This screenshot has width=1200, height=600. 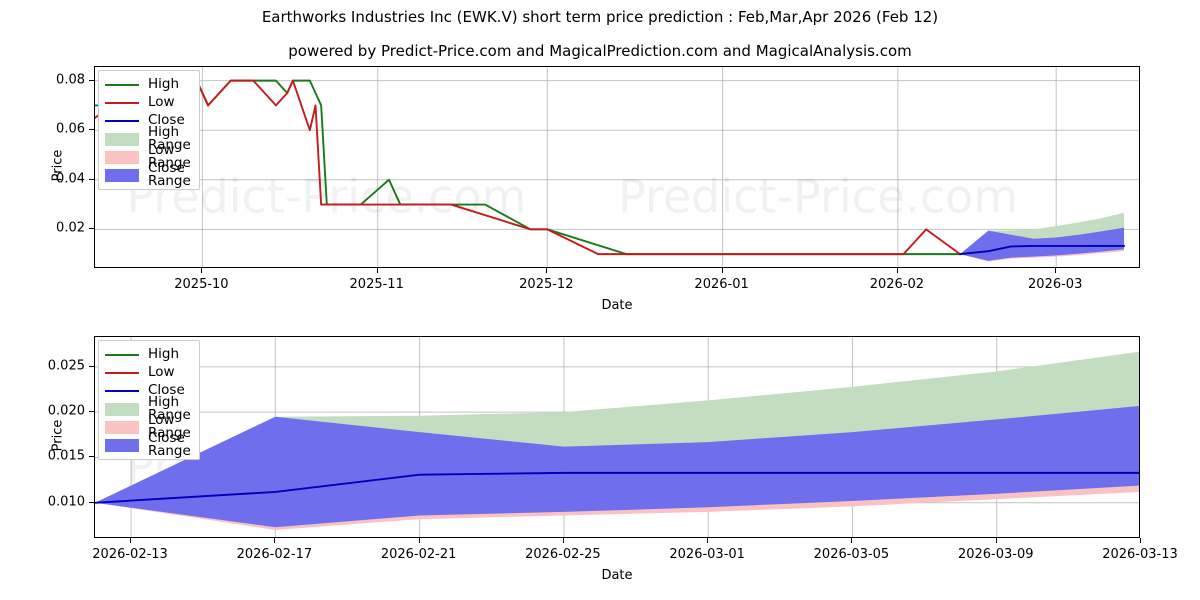 What do you see at coordinates (66, 411) in the screenshot?
I see `y-tick-label: 0.020` at bounding box center [66, 411].